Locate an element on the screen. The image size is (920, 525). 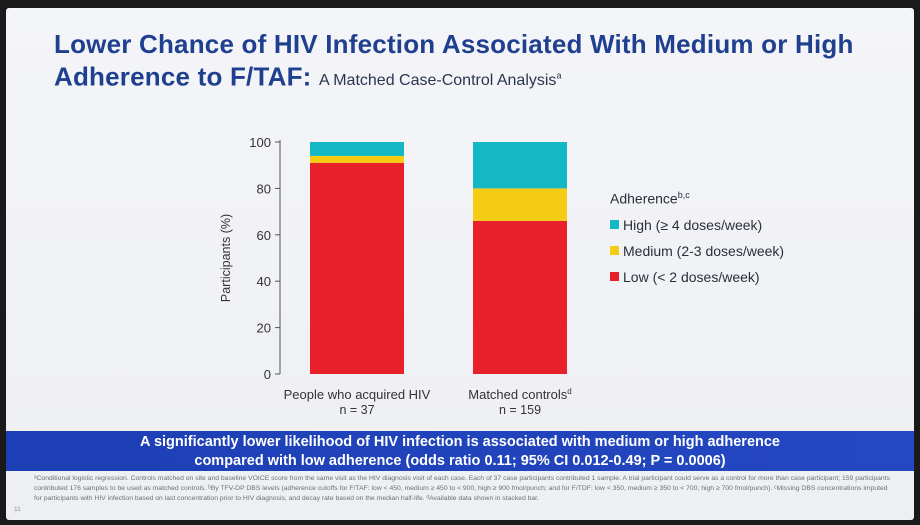
legend-item: High (≥ 4 doses/week) is located at coordinates (697, 225).